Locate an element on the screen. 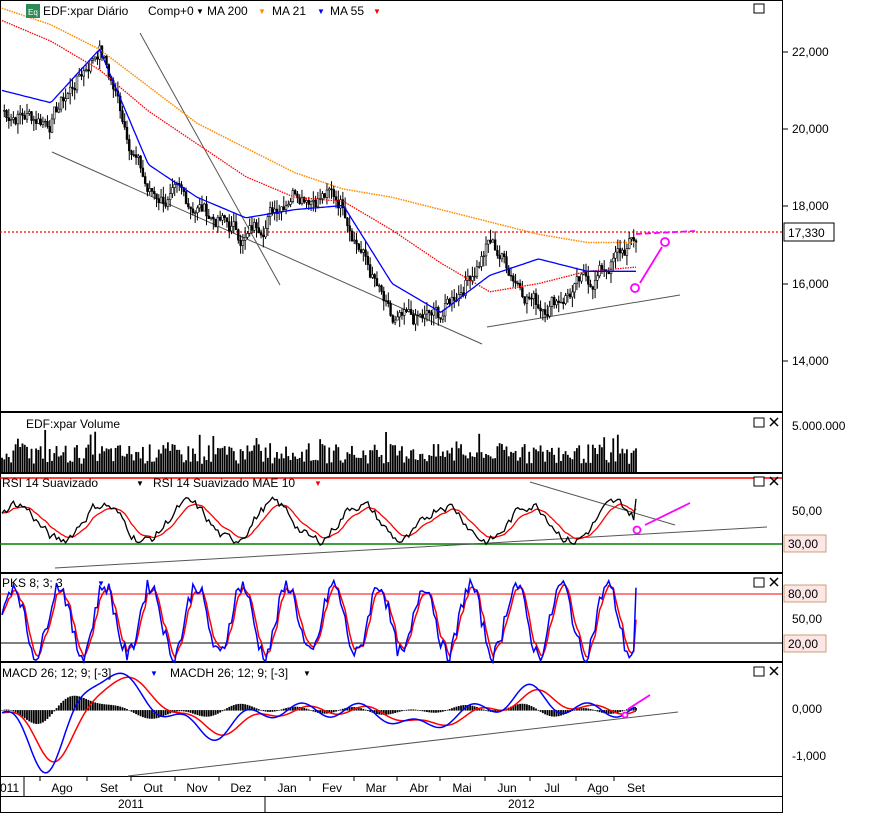  macdh-title: MACDH 26; 12; 9; [-3] is located at coordinates (229, 673).